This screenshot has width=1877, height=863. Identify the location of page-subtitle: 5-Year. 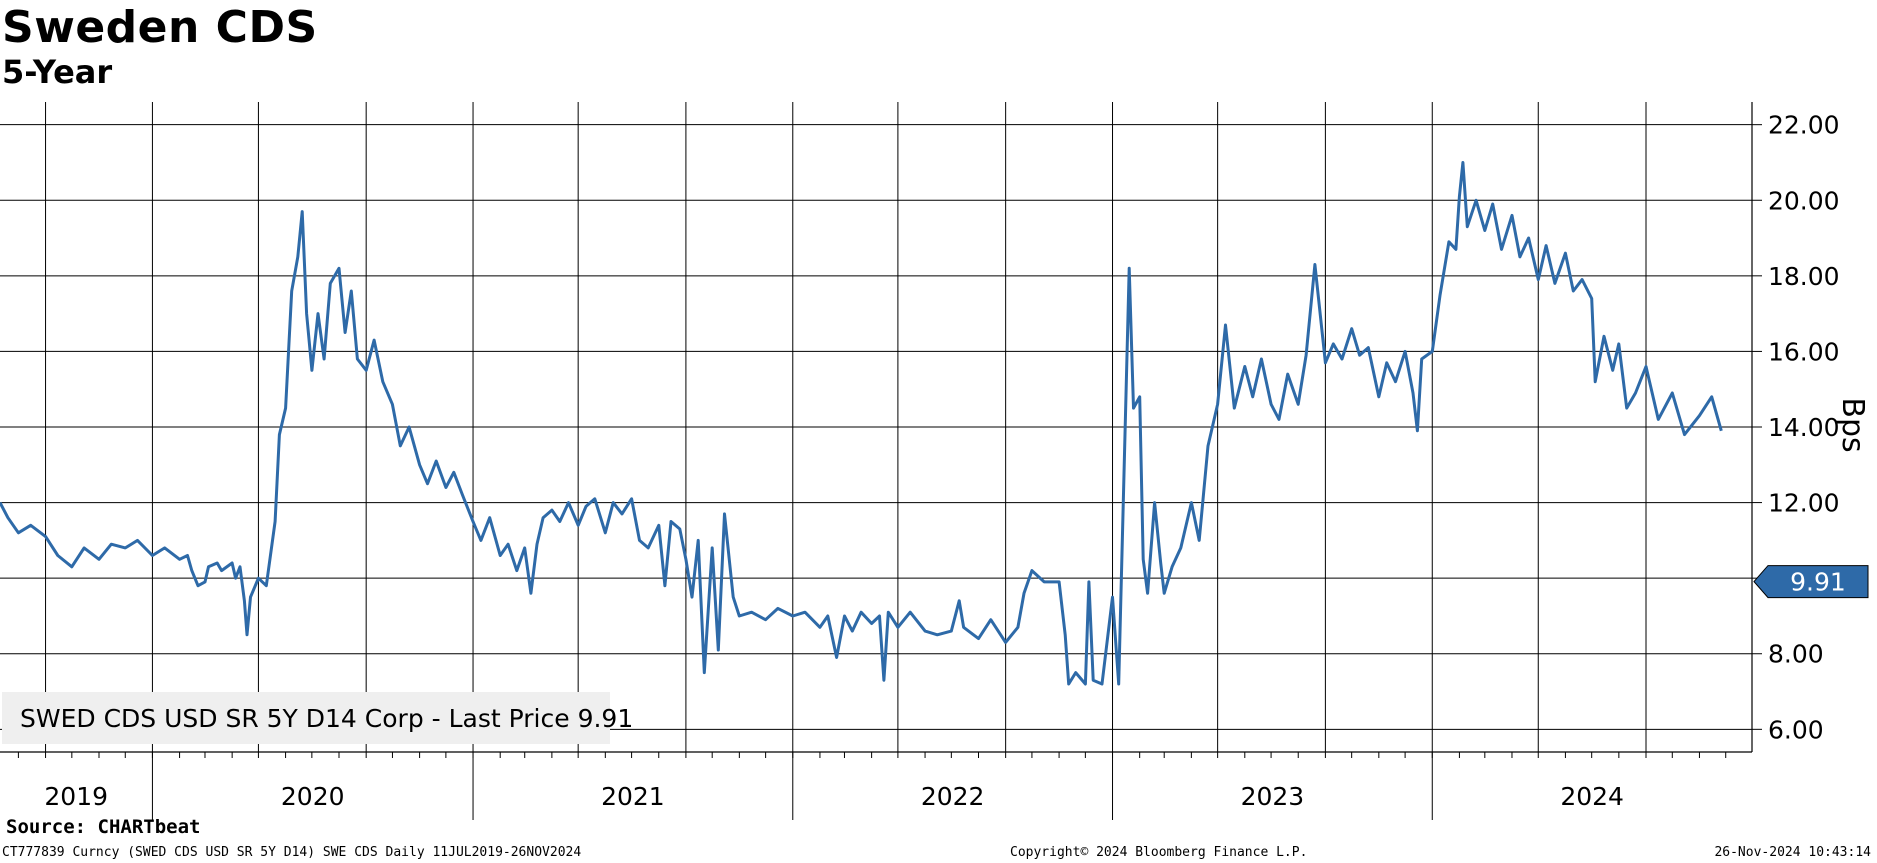
(57, 72).